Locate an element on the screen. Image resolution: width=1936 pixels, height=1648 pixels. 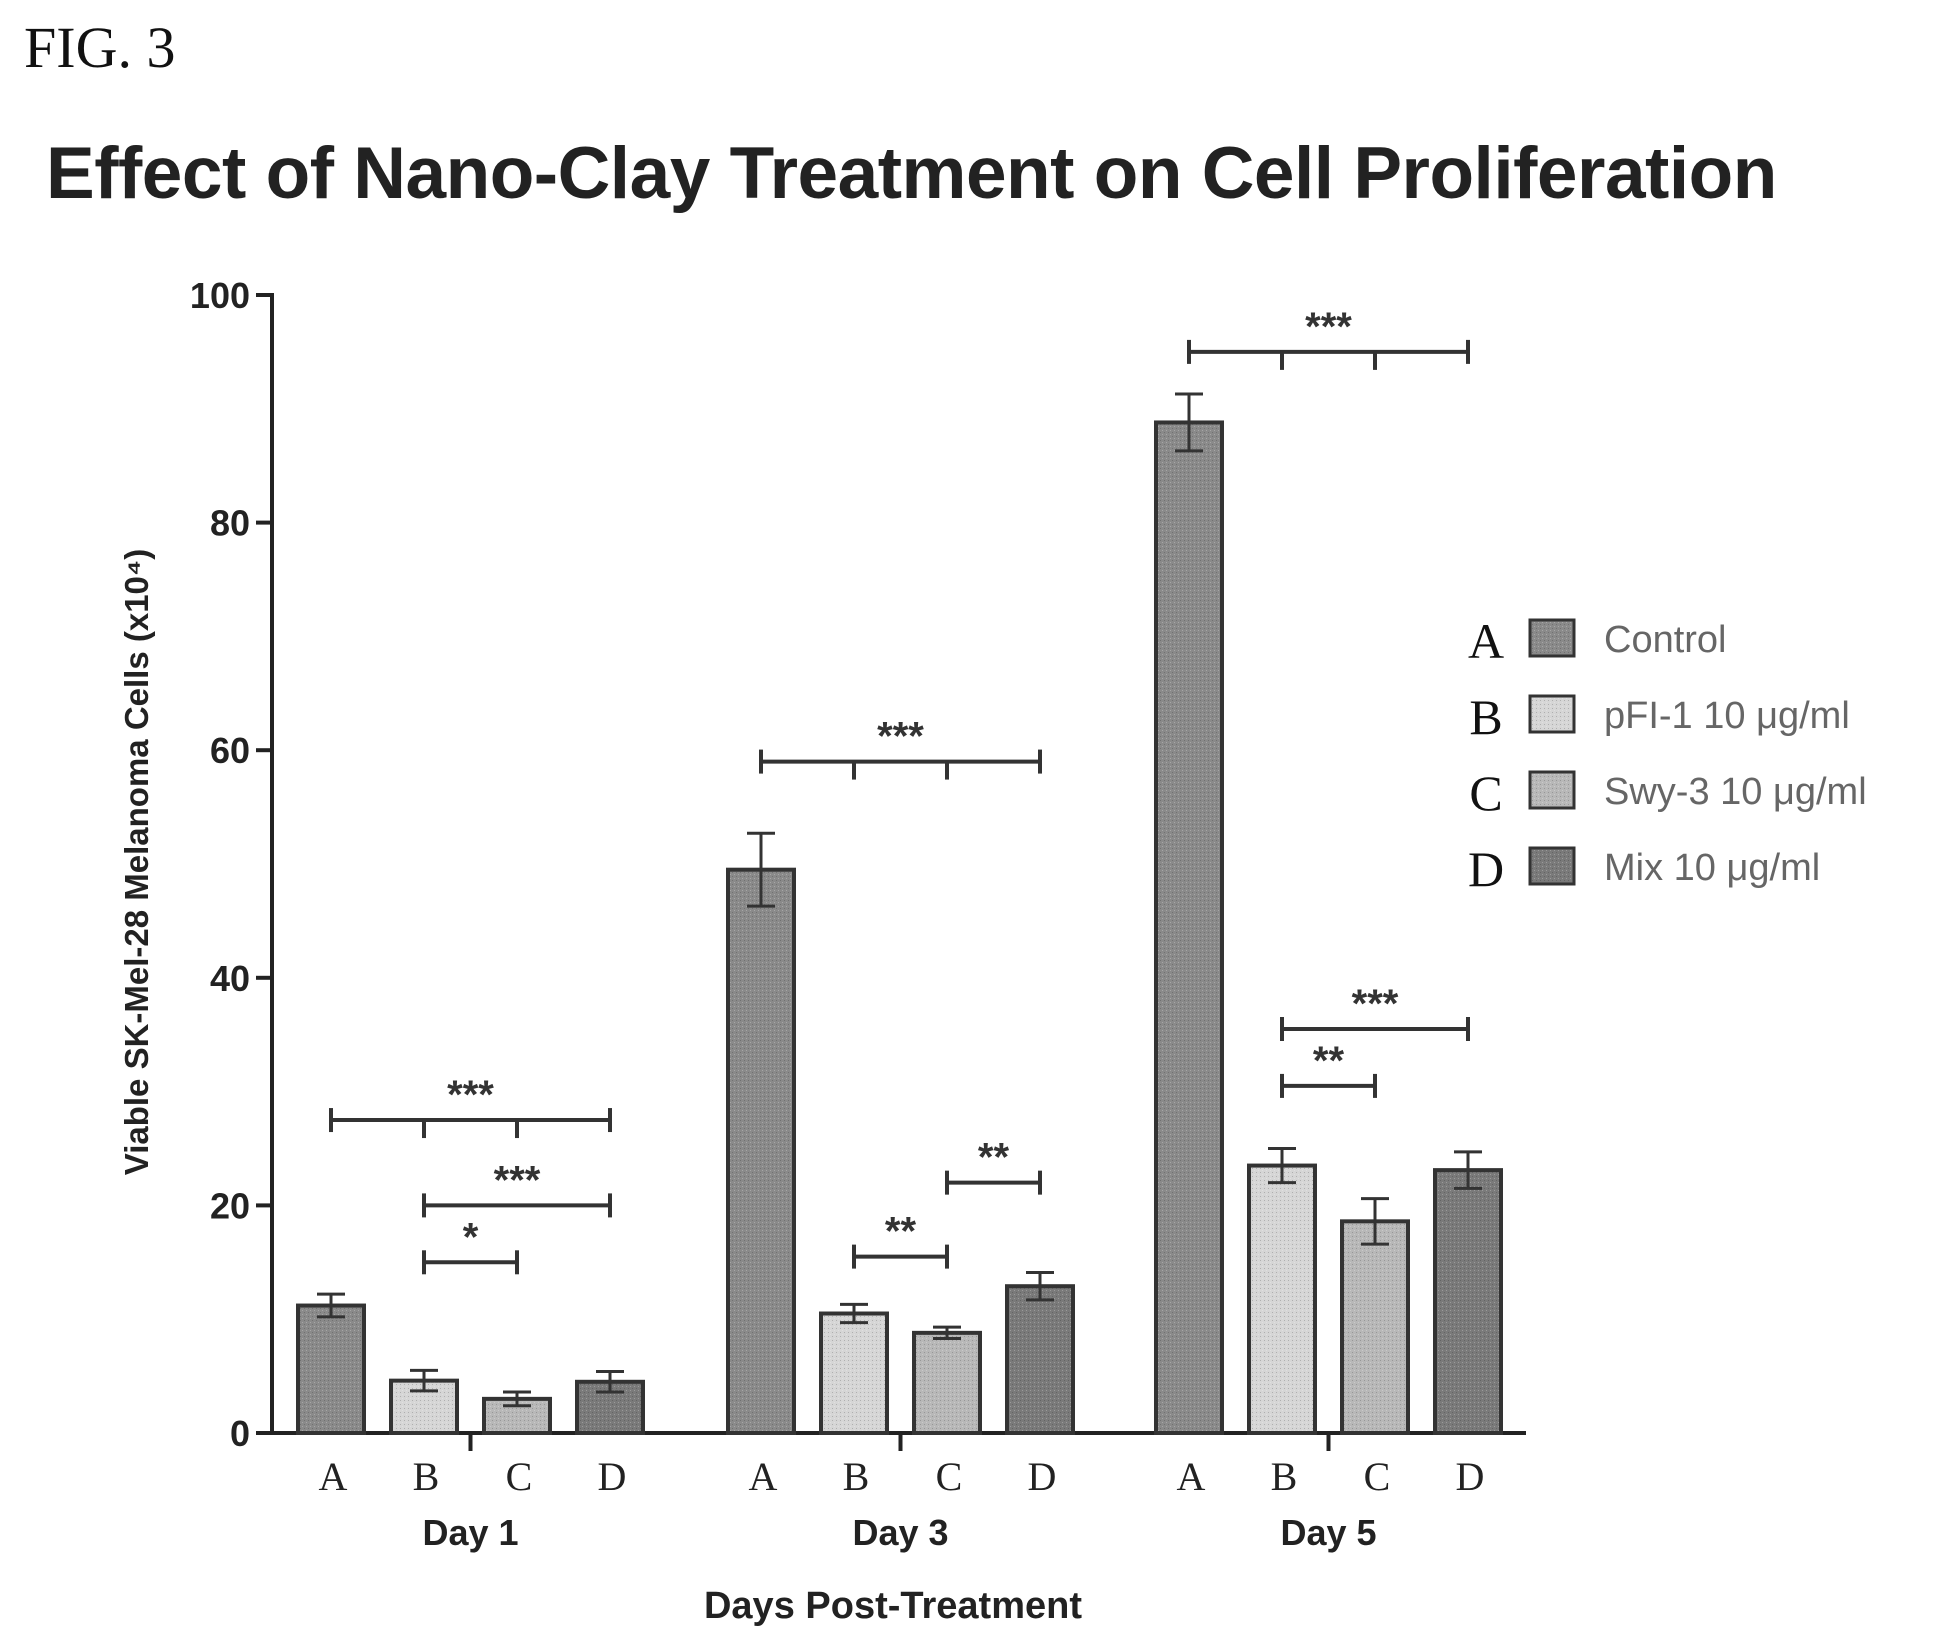
y-tick-label: 100 is located at coordinates (220, 295).